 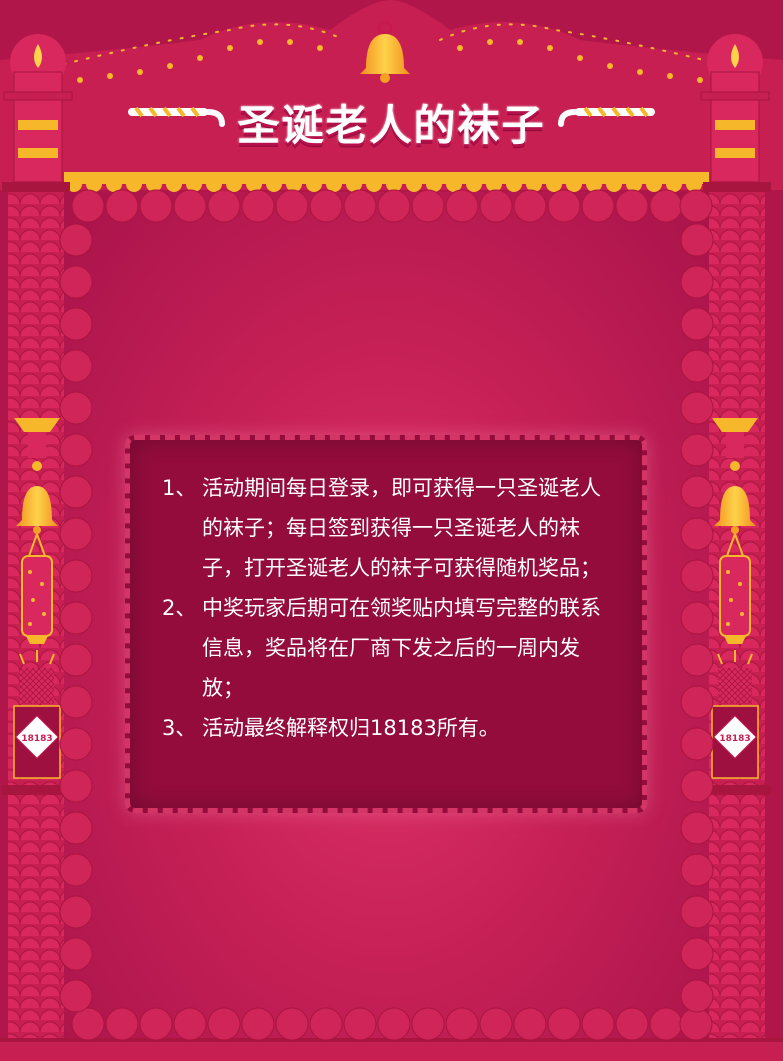 I want to click on candy-cane-left-icon, so click(x=176, y=116).